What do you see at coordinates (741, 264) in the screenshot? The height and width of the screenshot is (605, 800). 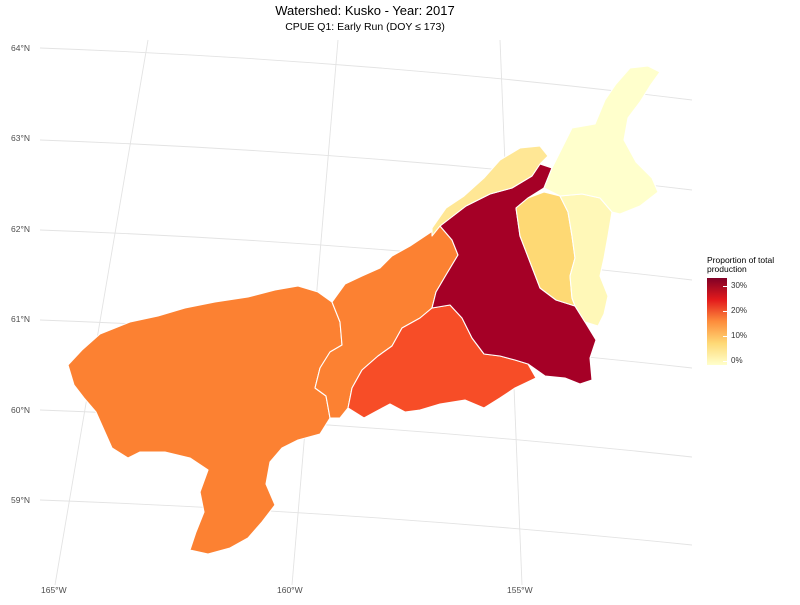 I see `legend-title: Proportion of total production` at bounding box center [741, 264].